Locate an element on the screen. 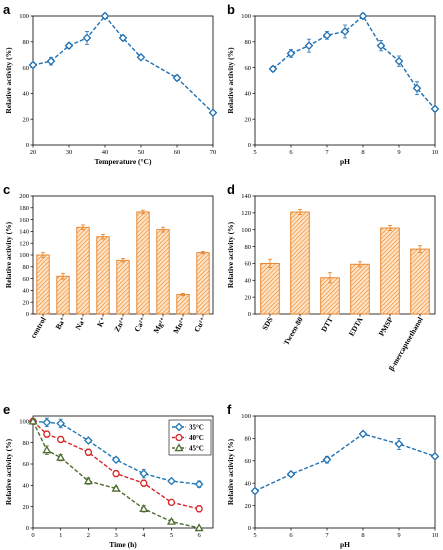 The height and width of the screenshot is (550, 443). category-label: PMSP is located at coordinates (386, 326).